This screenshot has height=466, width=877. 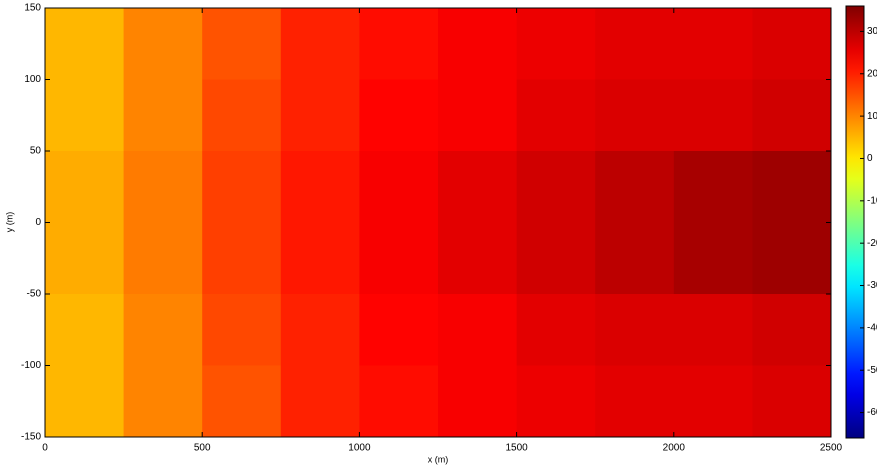 I want to click on colorbar-tick-label: -10, so click(x=872, y=200).